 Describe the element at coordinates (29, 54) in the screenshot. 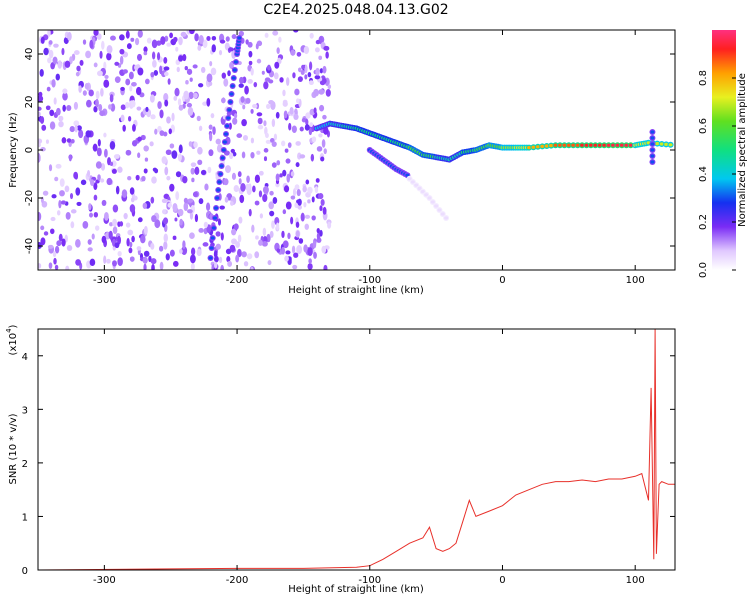

I see `heatmap-y-tick-label: 40` at that location.